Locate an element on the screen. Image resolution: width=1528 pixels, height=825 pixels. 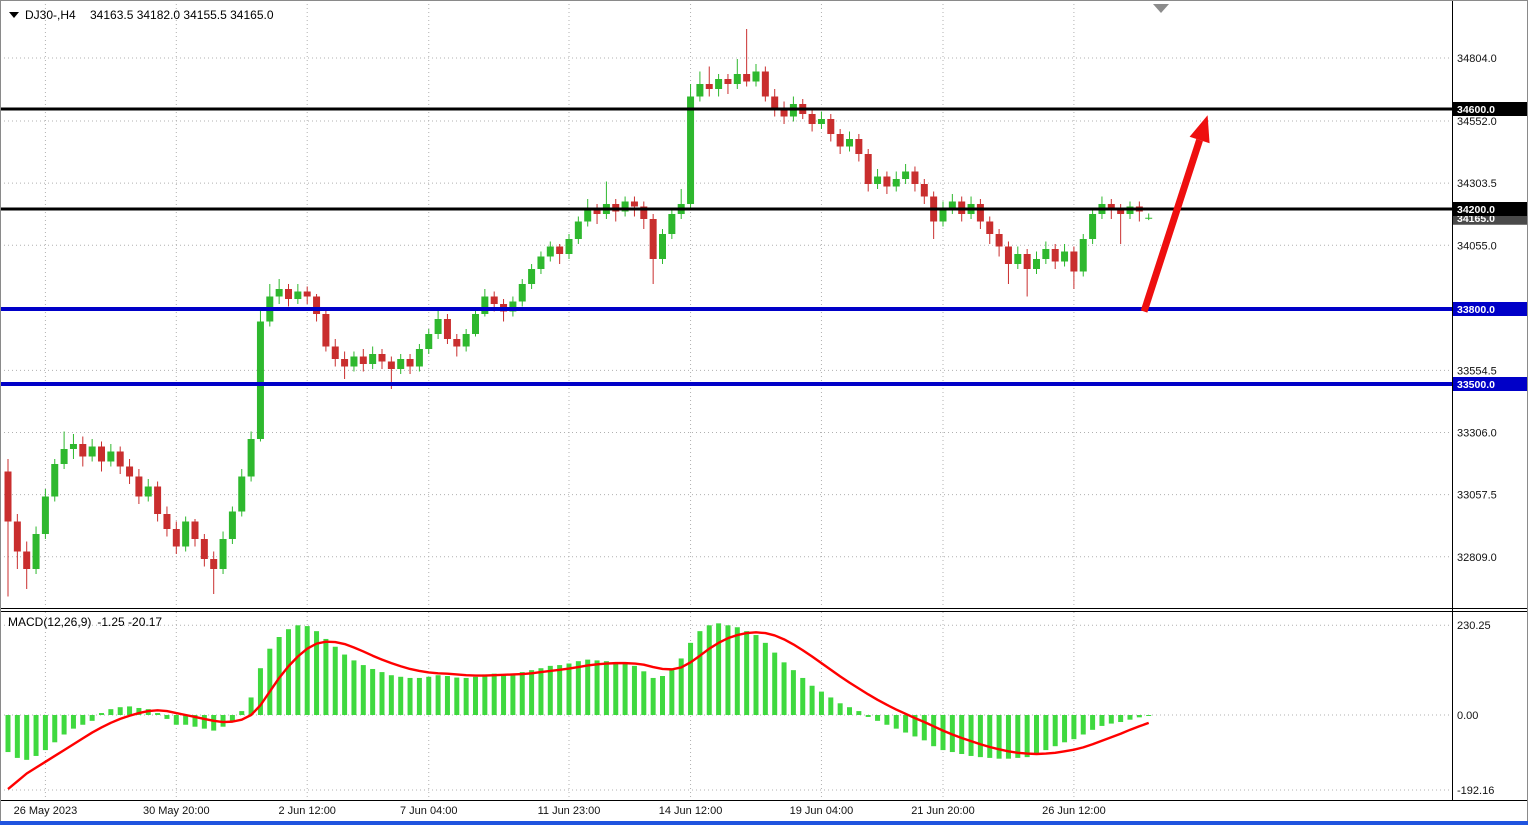
price-level-label: 33800.0 is located at coordinates (1476, 310).